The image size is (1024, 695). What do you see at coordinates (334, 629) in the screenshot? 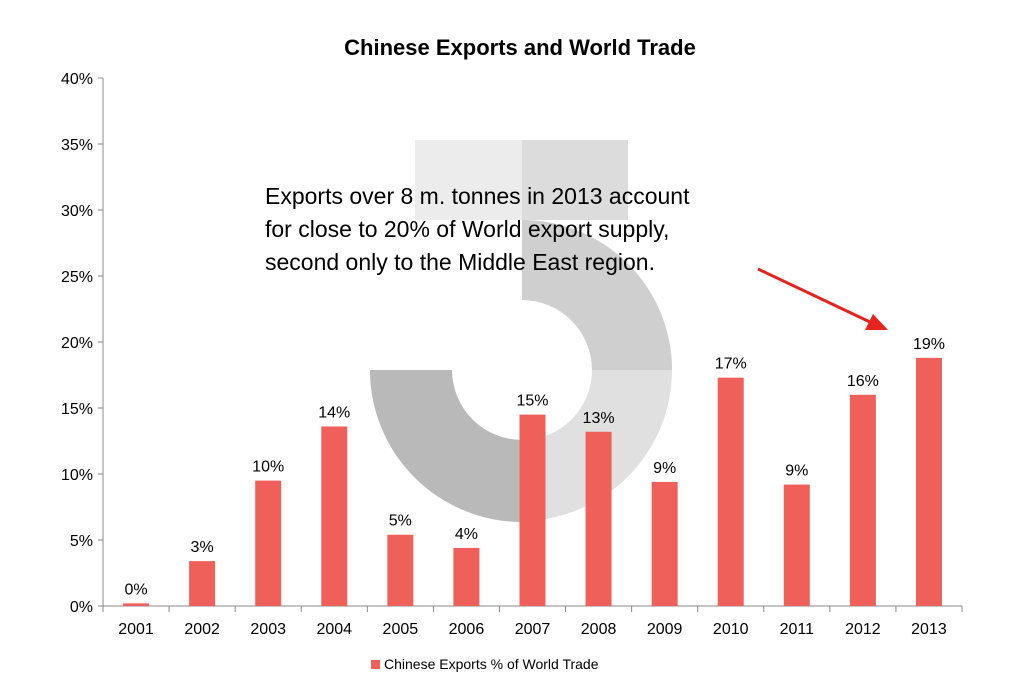
I see `x-tick-label: 2004` at bounding box center [334, 629].